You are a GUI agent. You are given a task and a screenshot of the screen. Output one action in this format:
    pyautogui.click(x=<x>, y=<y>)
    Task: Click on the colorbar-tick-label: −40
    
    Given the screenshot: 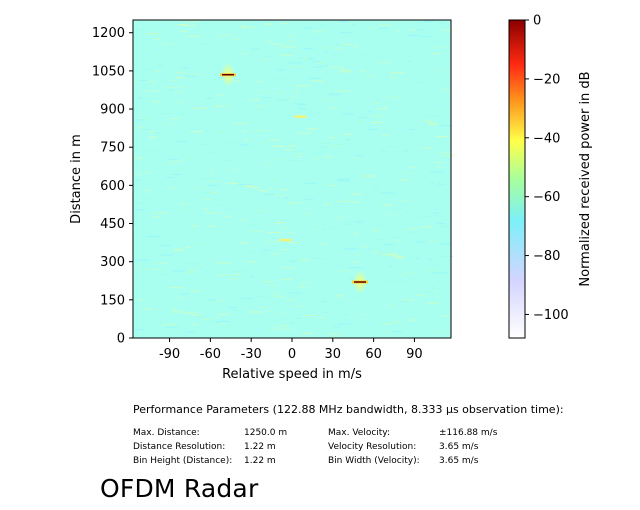 What is the action you would take?
    pyautogui.click(x=546, y=138)
    